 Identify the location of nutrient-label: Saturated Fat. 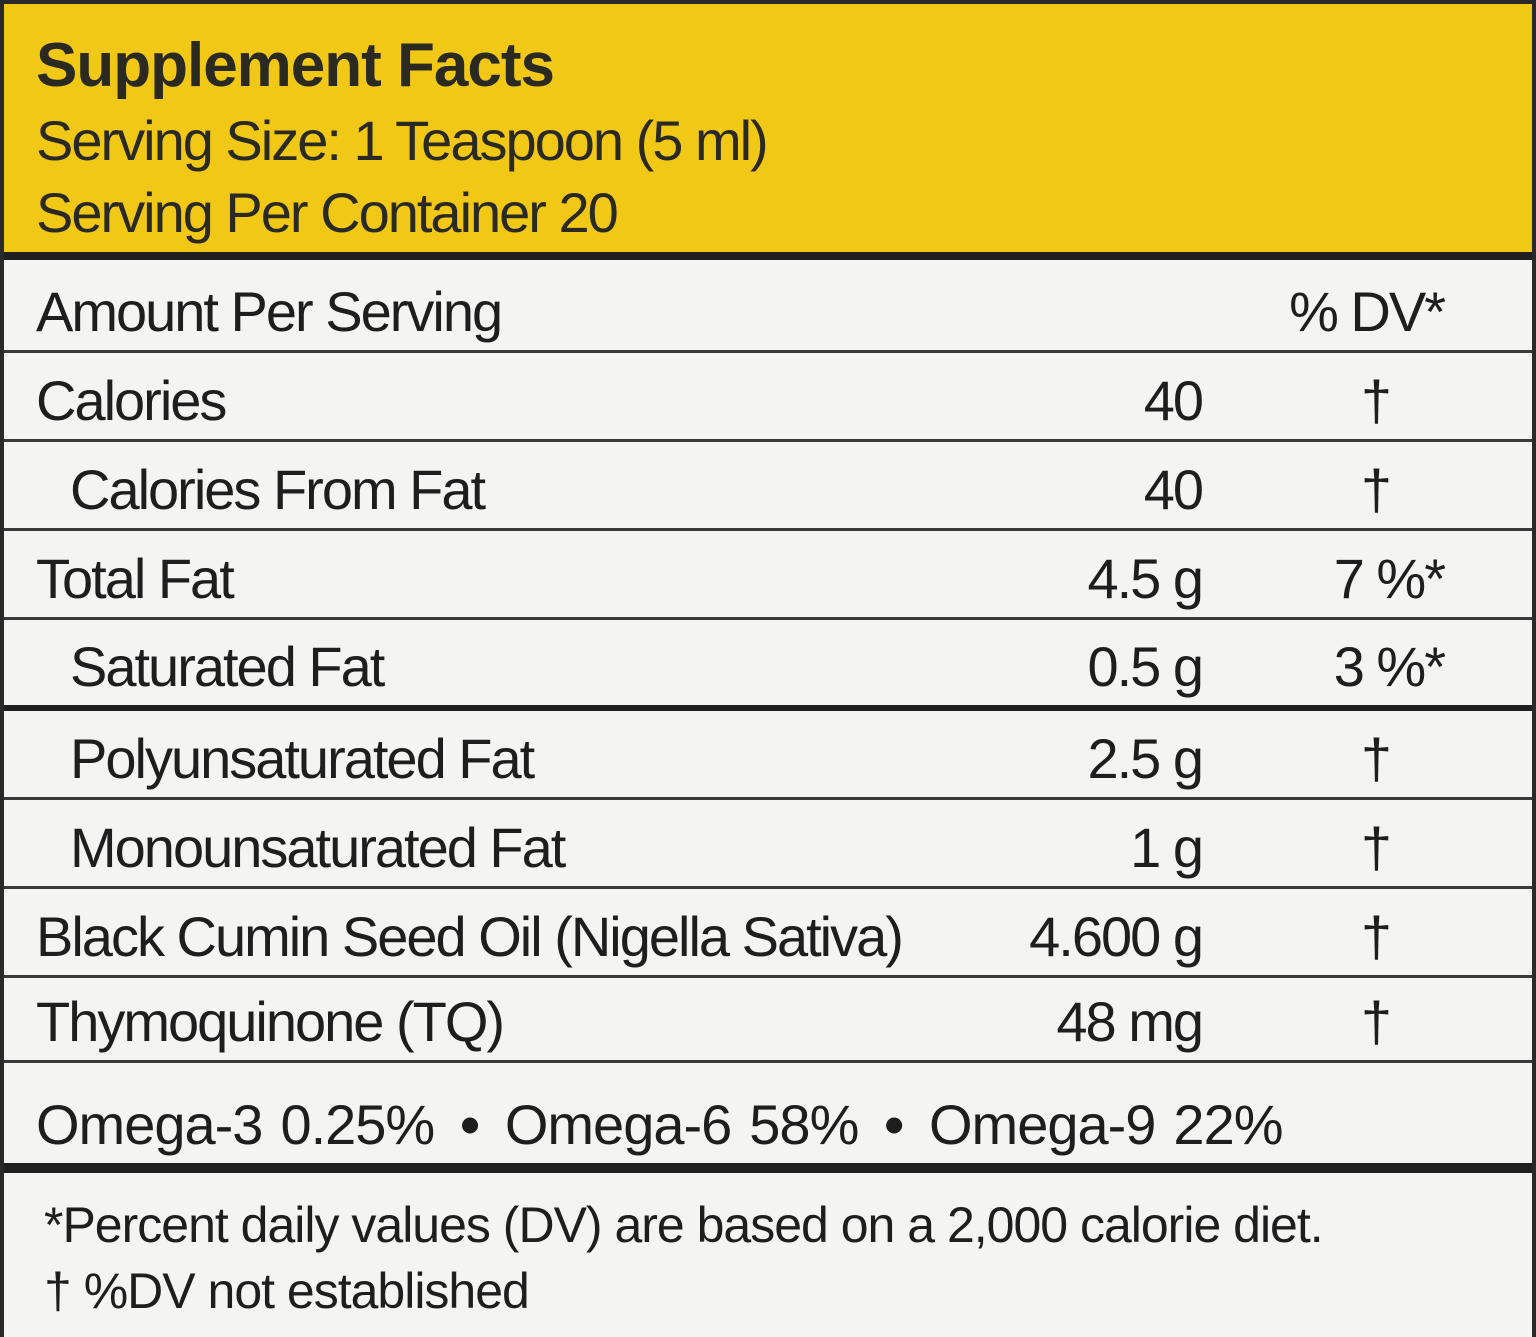
(227, 666).